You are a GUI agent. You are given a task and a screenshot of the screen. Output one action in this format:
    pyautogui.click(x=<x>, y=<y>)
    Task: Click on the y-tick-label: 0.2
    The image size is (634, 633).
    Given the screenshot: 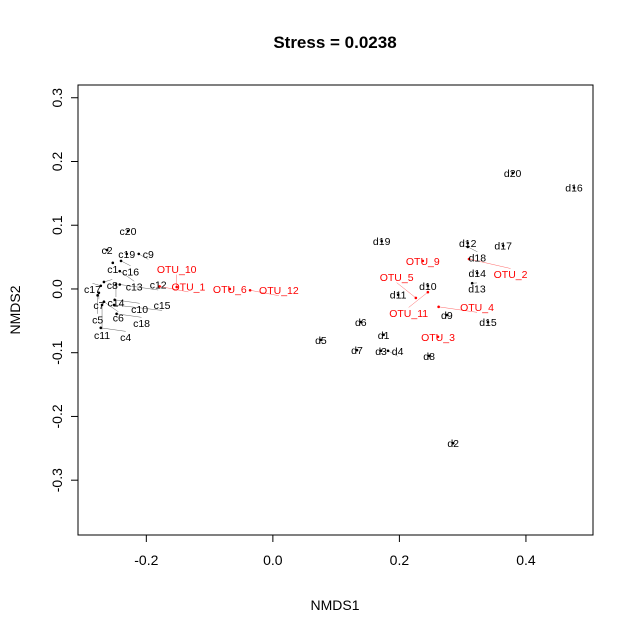 What is the action you would take?
    pyautogui.click(x=57, y=162)
    